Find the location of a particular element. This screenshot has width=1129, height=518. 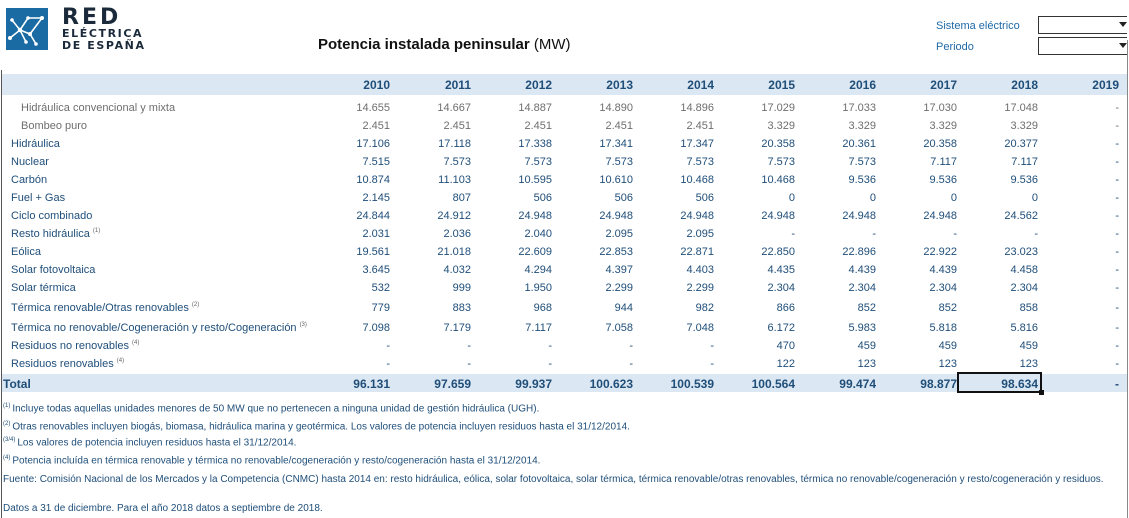

table-cell: 2.299 is located at coordinates (619, 288).